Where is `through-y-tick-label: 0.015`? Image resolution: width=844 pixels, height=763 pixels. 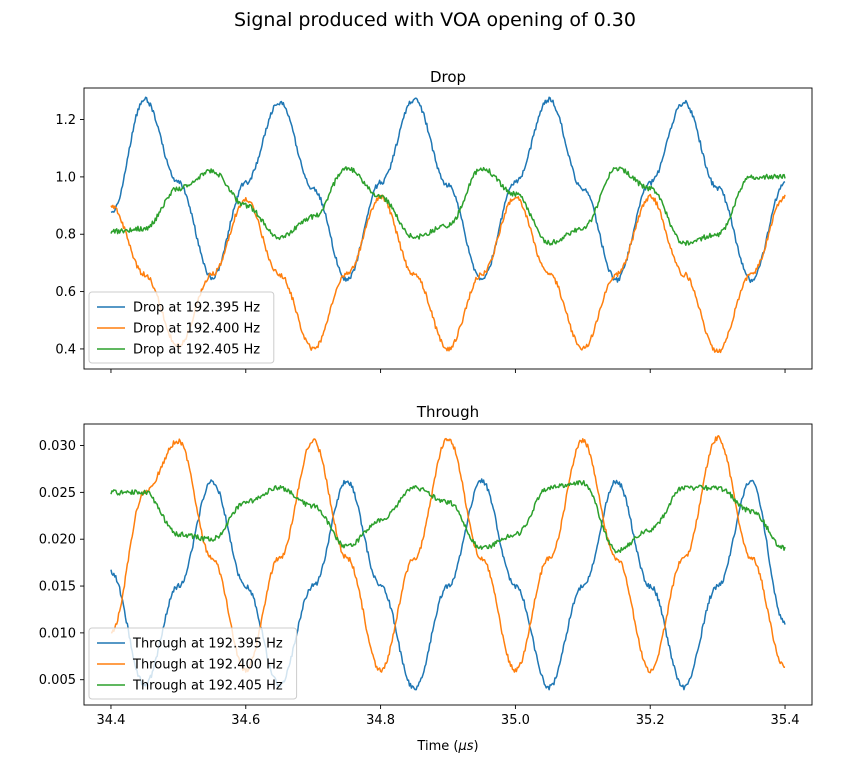 through-y-tick-label: 0.015 is located at coordinates (57, 587).